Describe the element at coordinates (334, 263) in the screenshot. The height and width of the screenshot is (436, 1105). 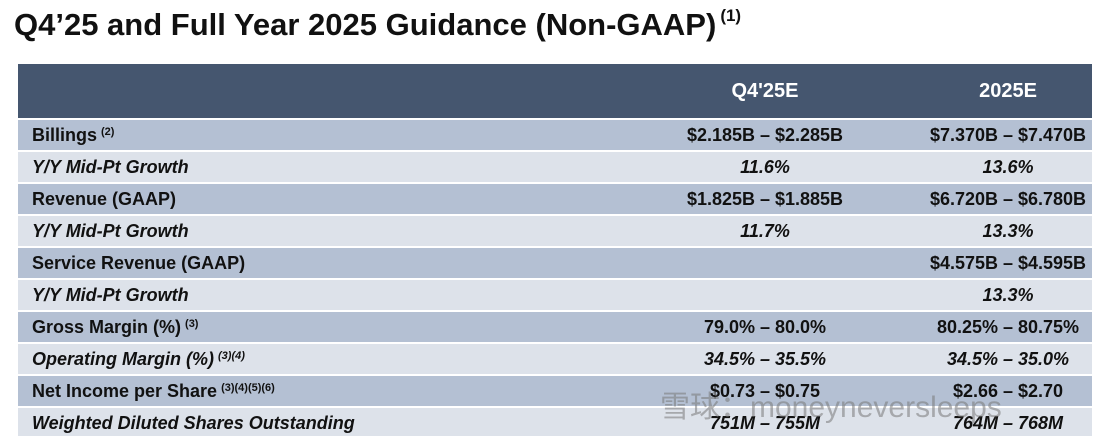
I see `row-label-cell: Service Revenue (GAAP)` at that location.